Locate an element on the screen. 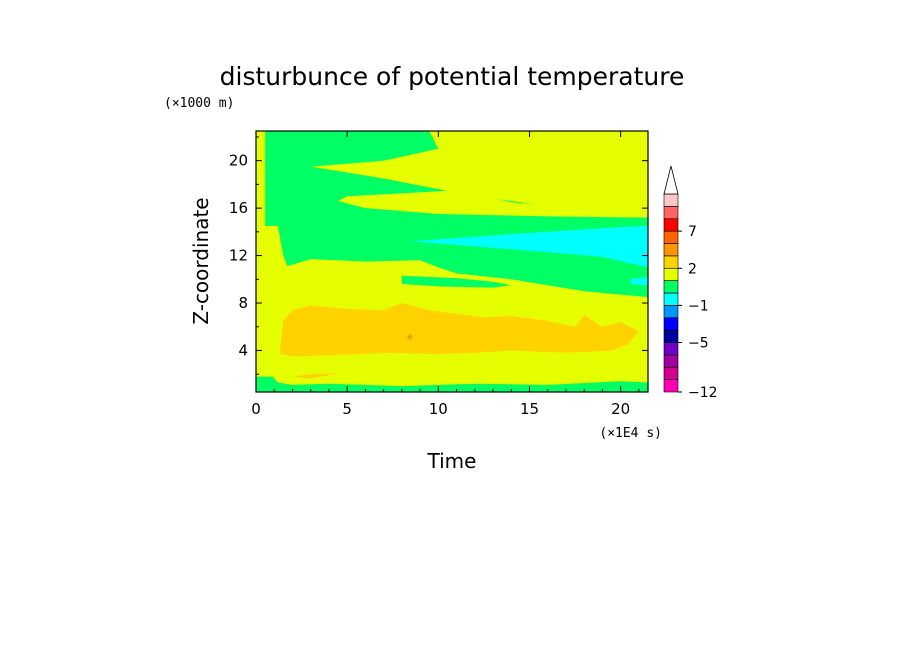 Image resolution: width=904 pixels, height=654 pixels. y-tick-label: 12 is located at coordinates (238, 256).